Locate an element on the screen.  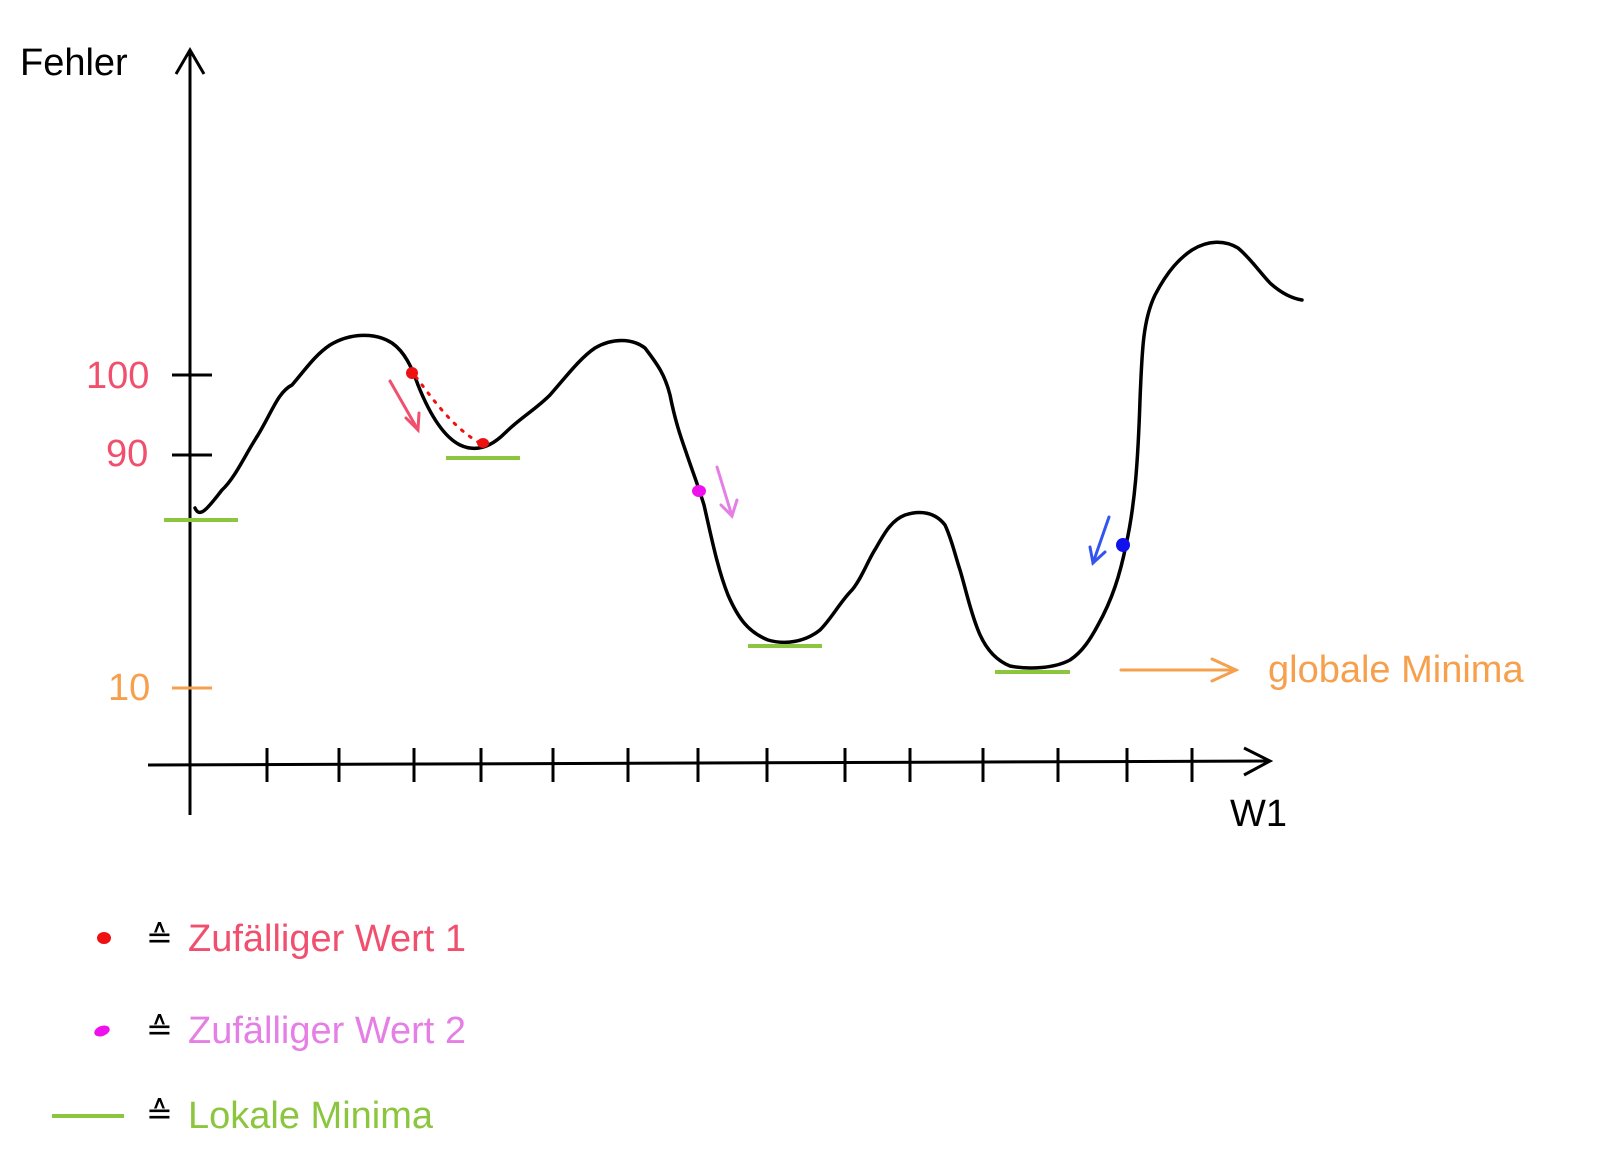
random-value-2-point is located at coordinates (699, 491).